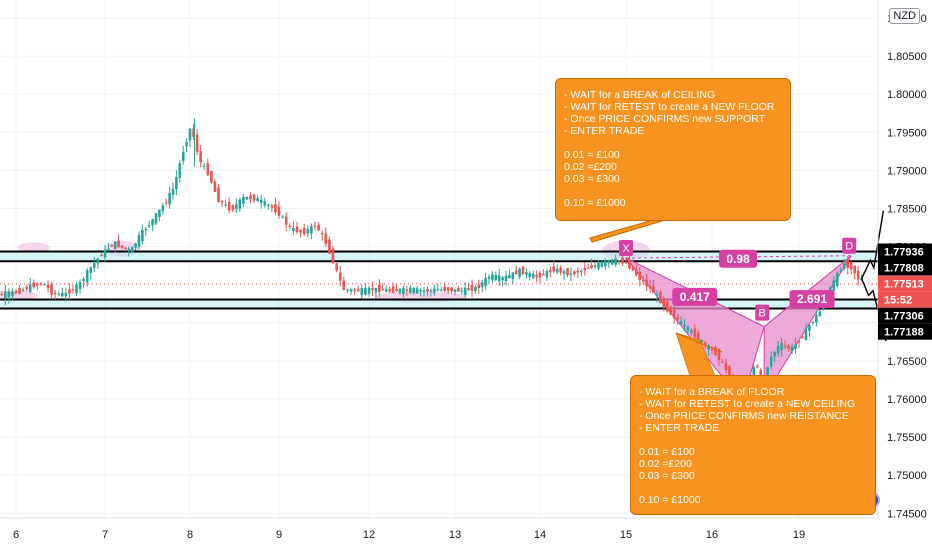 The image size is (932, 550). I want to click on price-label: 1.77306, so click(904, 317).